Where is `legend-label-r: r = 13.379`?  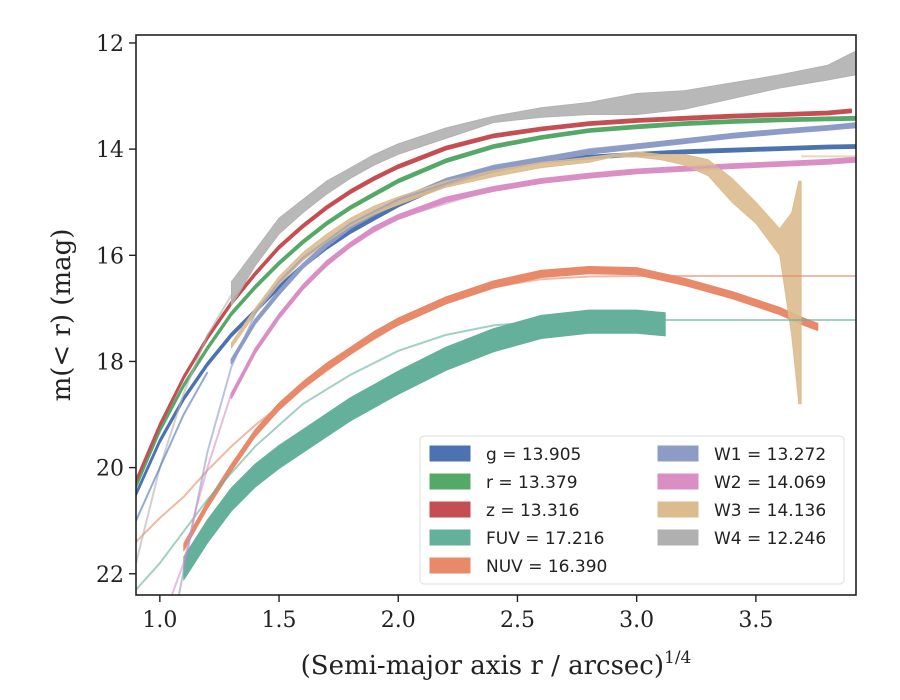 legend-label-r: r = 13.379 is located at coordinates (532, 483).